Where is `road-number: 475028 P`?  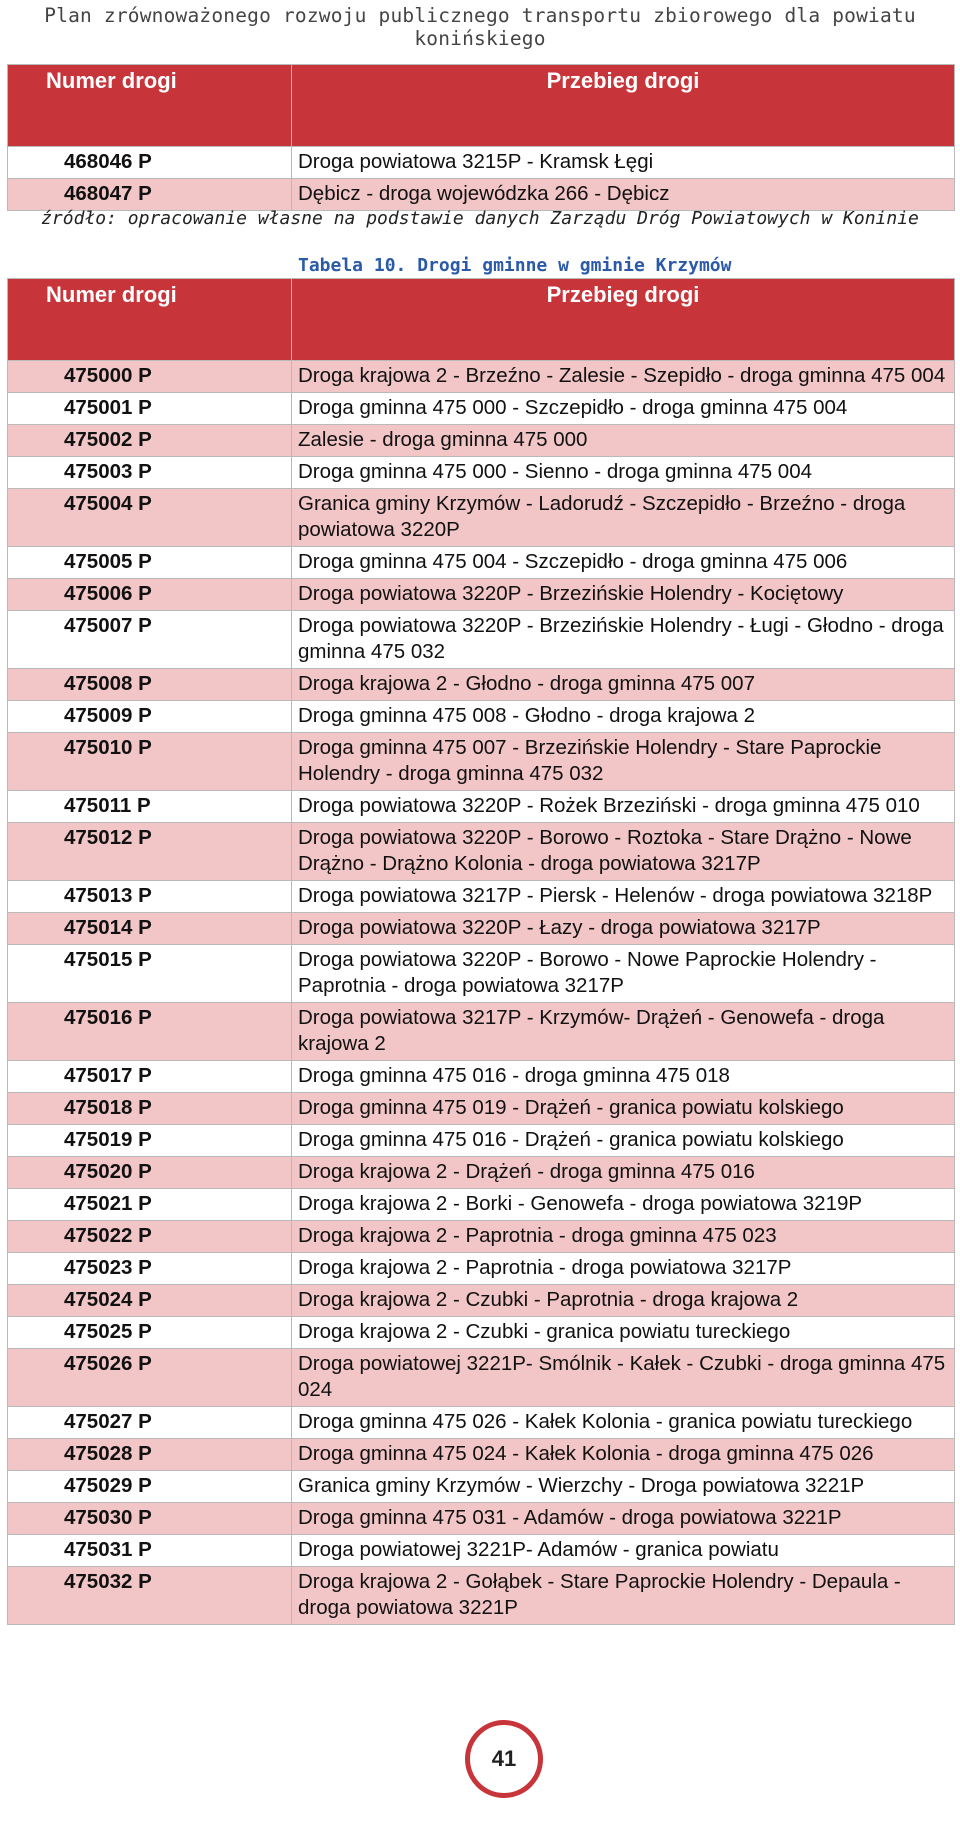
road-number: 475028 P is located at coordinates (149, 1454).